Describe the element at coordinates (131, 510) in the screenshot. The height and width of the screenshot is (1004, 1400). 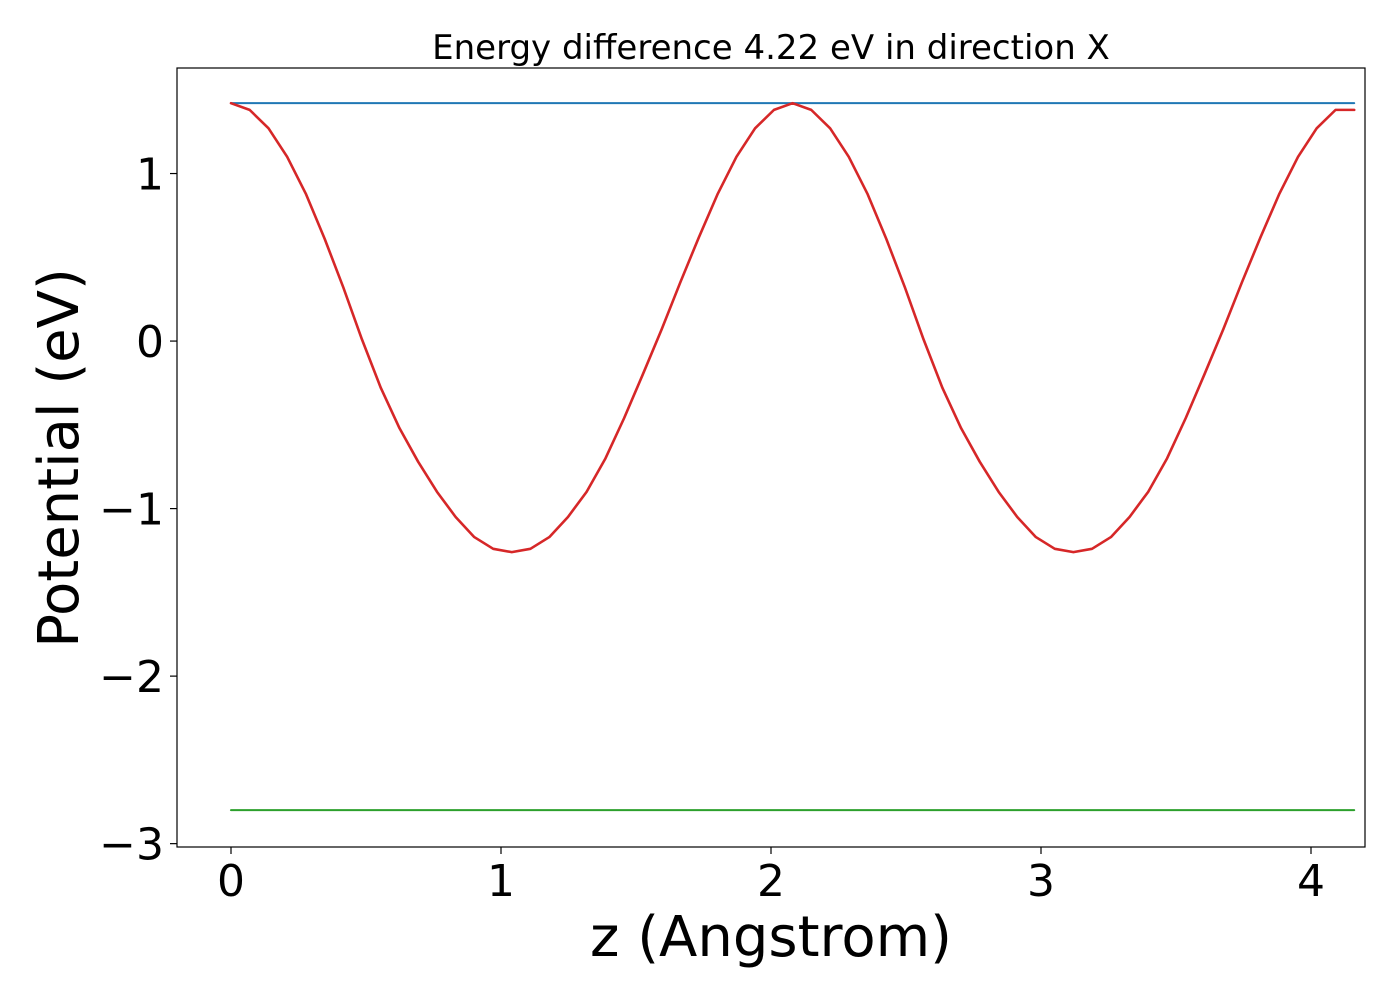
I see `y-tick-label-2: −1` at that location.